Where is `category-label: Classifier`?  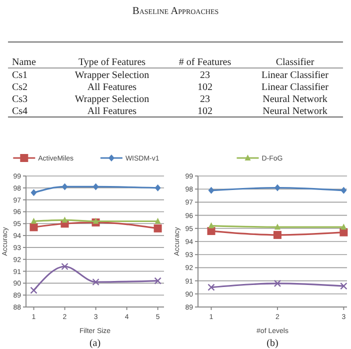 category-label: Classifier is located at coordinates (295, 62).